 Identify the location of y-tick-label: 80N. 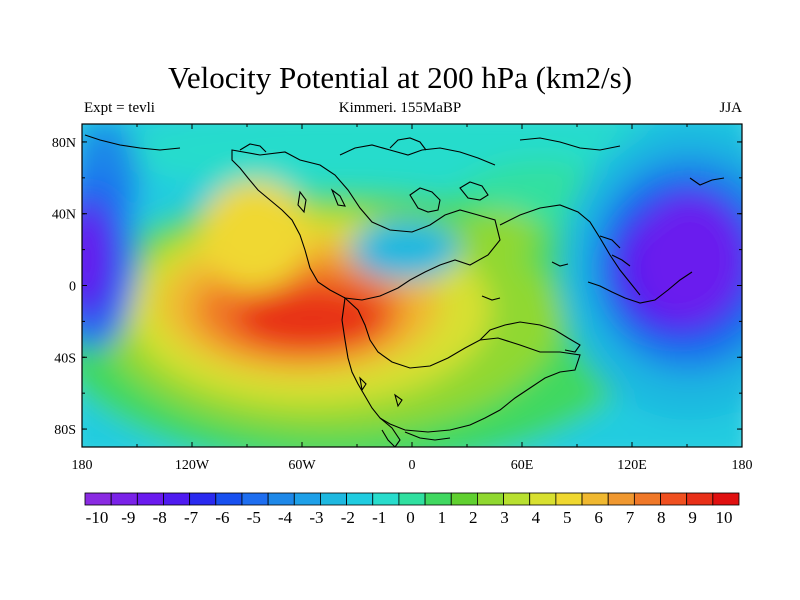
(64, 143).